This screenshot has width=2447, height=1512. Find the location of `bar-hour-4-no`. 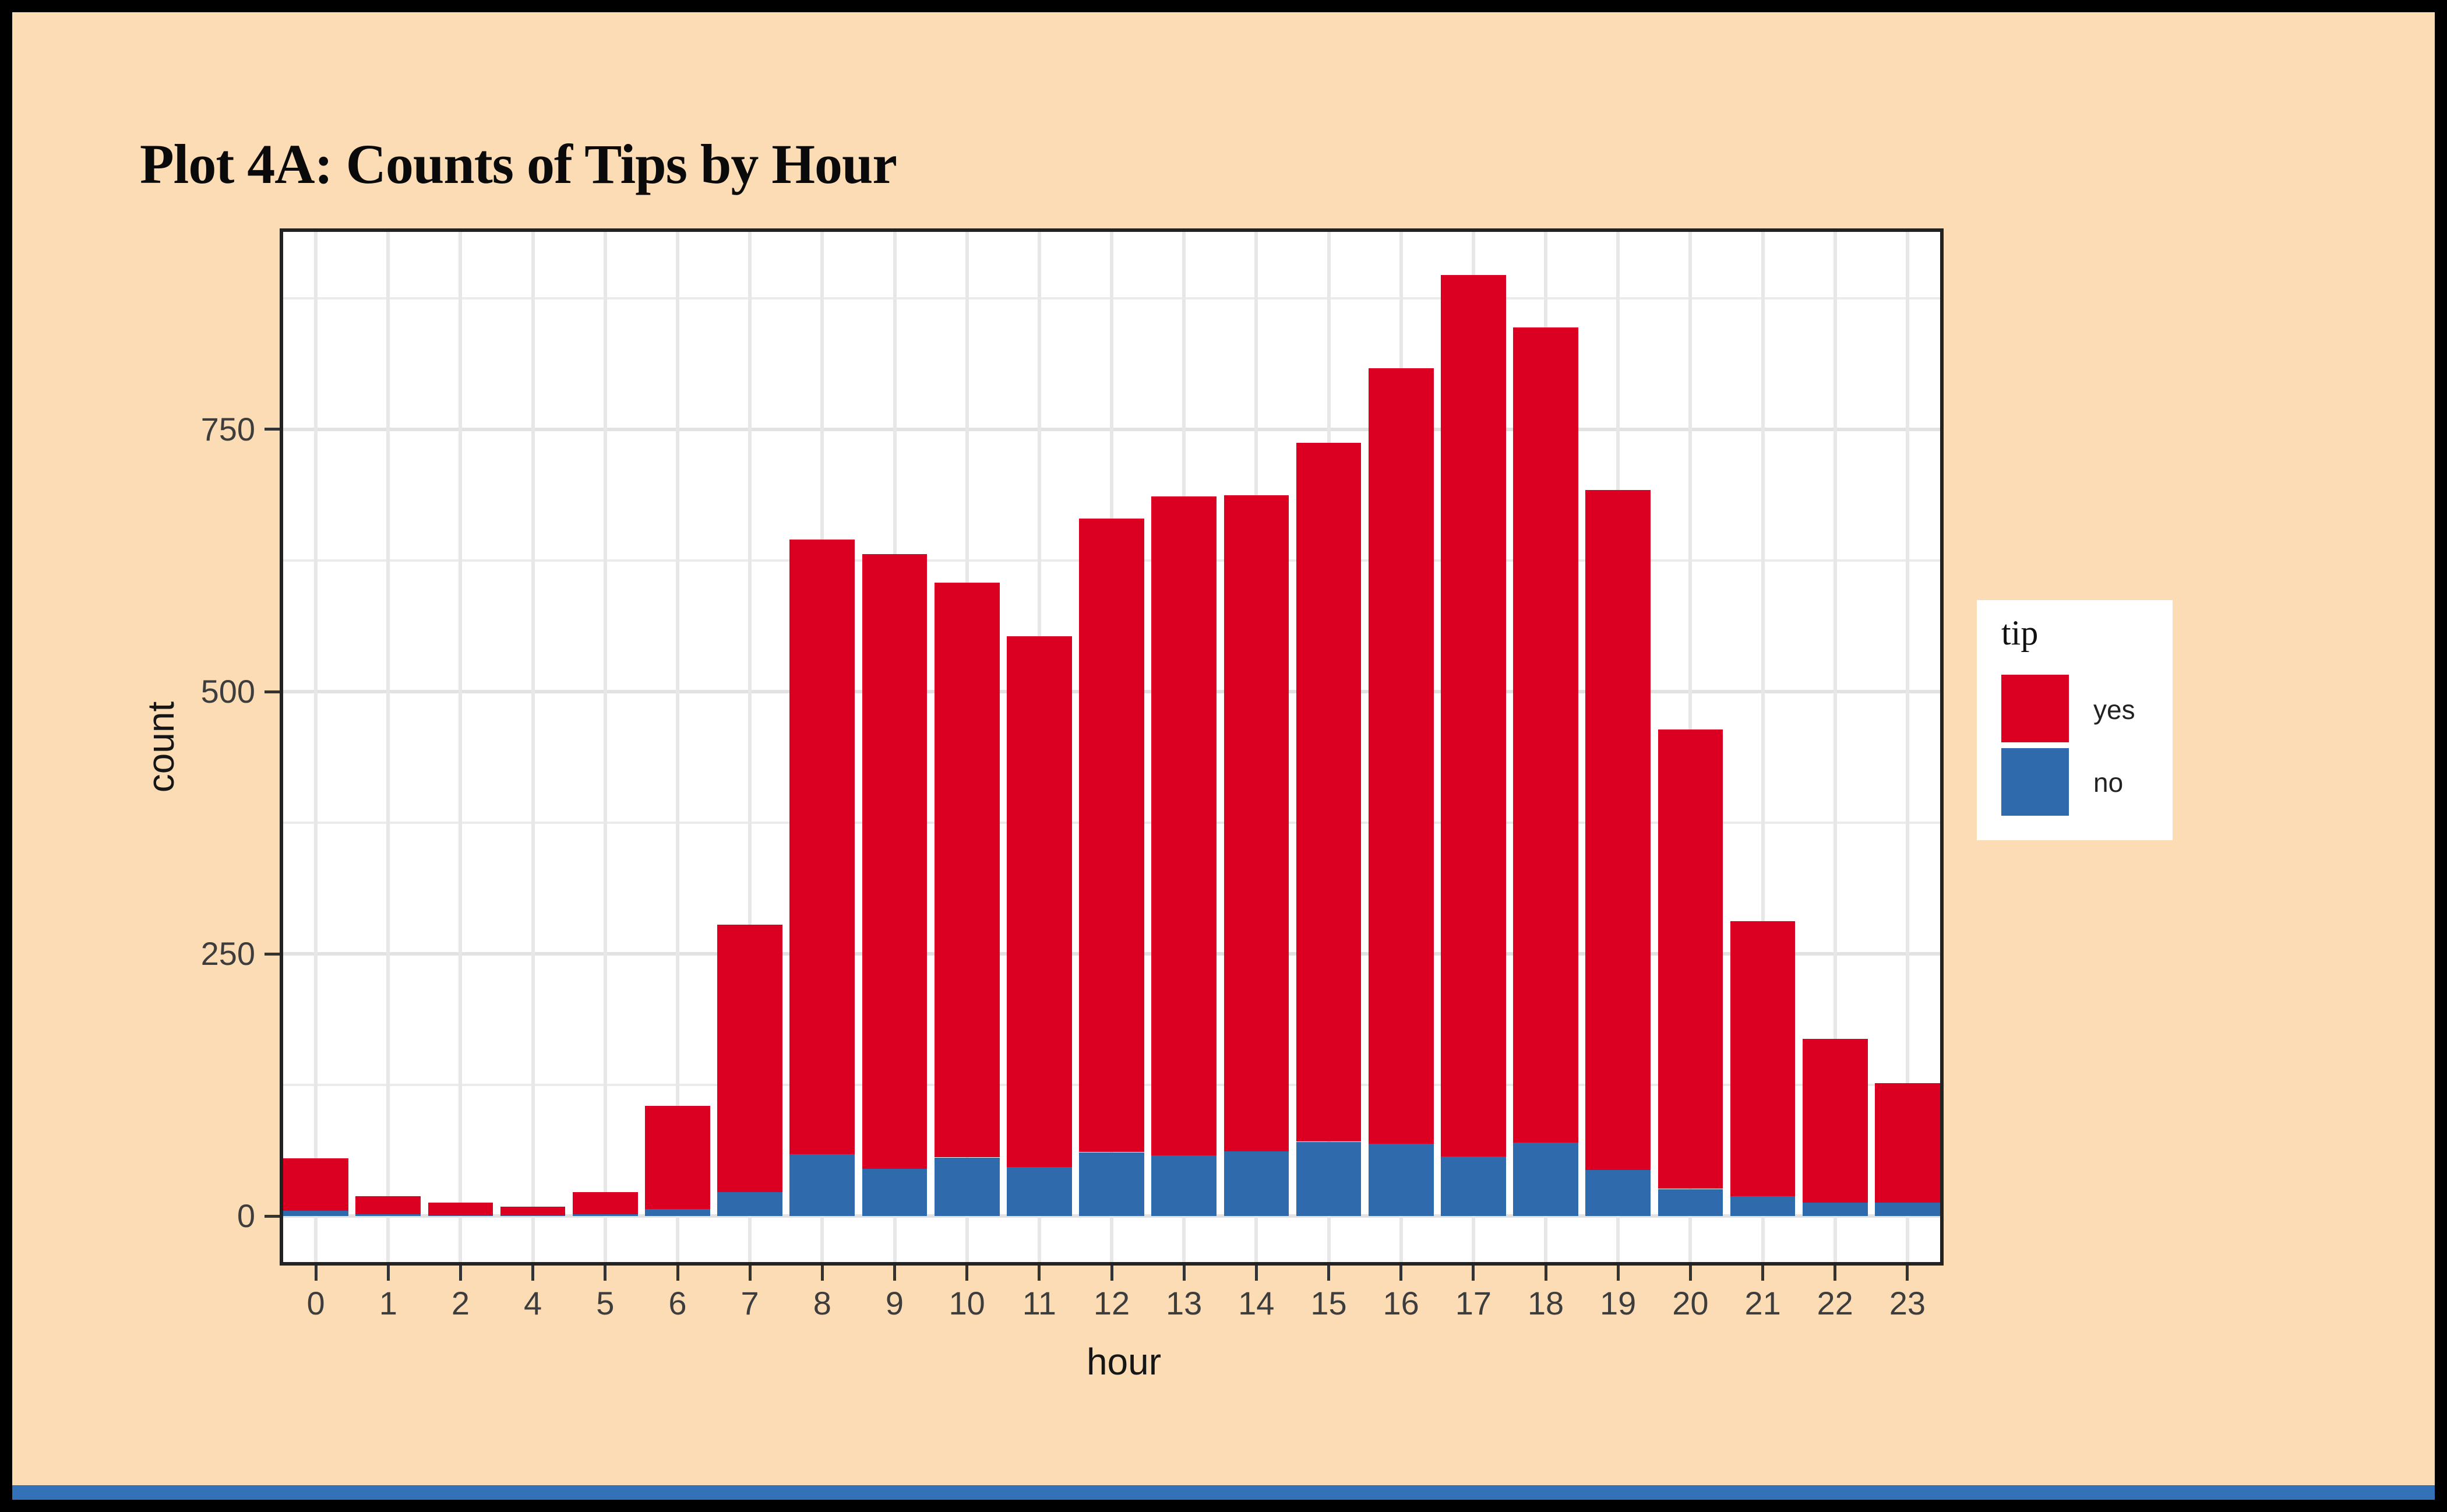

bar-hour-4-no is located at coordinates (533, 1216).